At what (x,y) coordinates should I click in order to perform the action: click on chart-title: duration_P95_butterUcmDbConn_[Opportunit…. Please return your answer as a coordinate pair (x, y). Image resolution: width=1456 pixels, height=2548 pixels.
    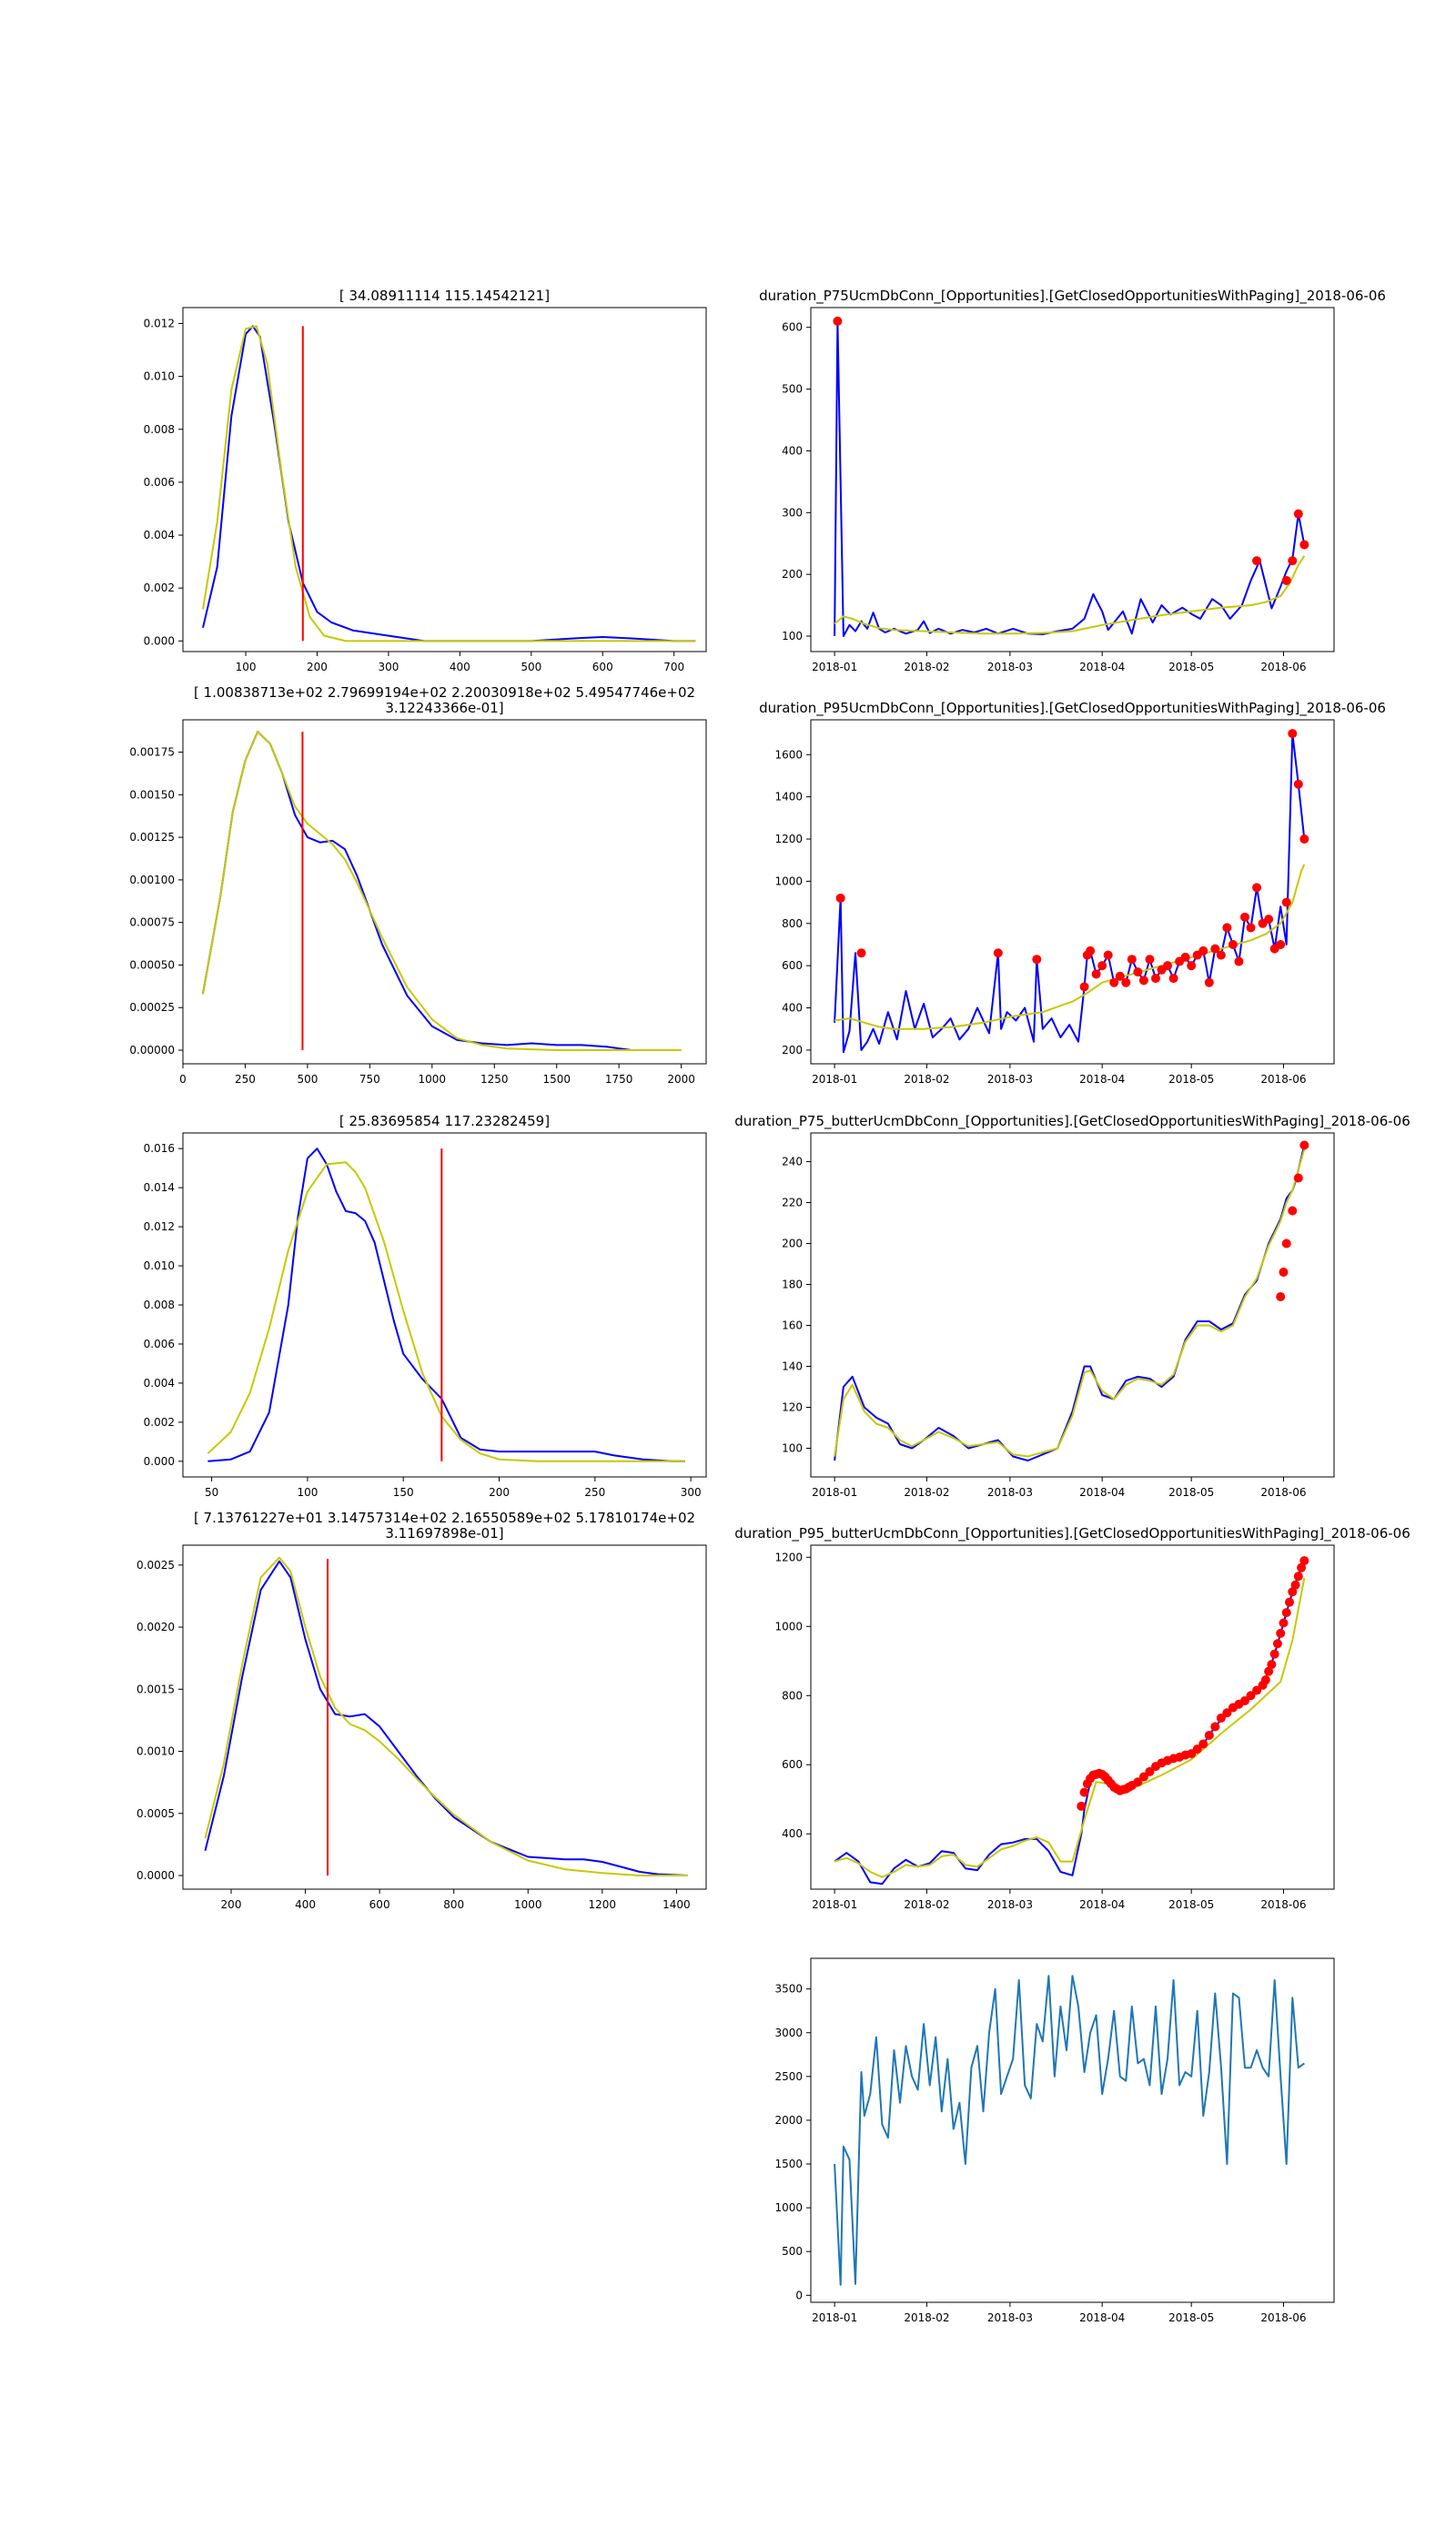
    Looking at the image, I should click on (1072, 1534).